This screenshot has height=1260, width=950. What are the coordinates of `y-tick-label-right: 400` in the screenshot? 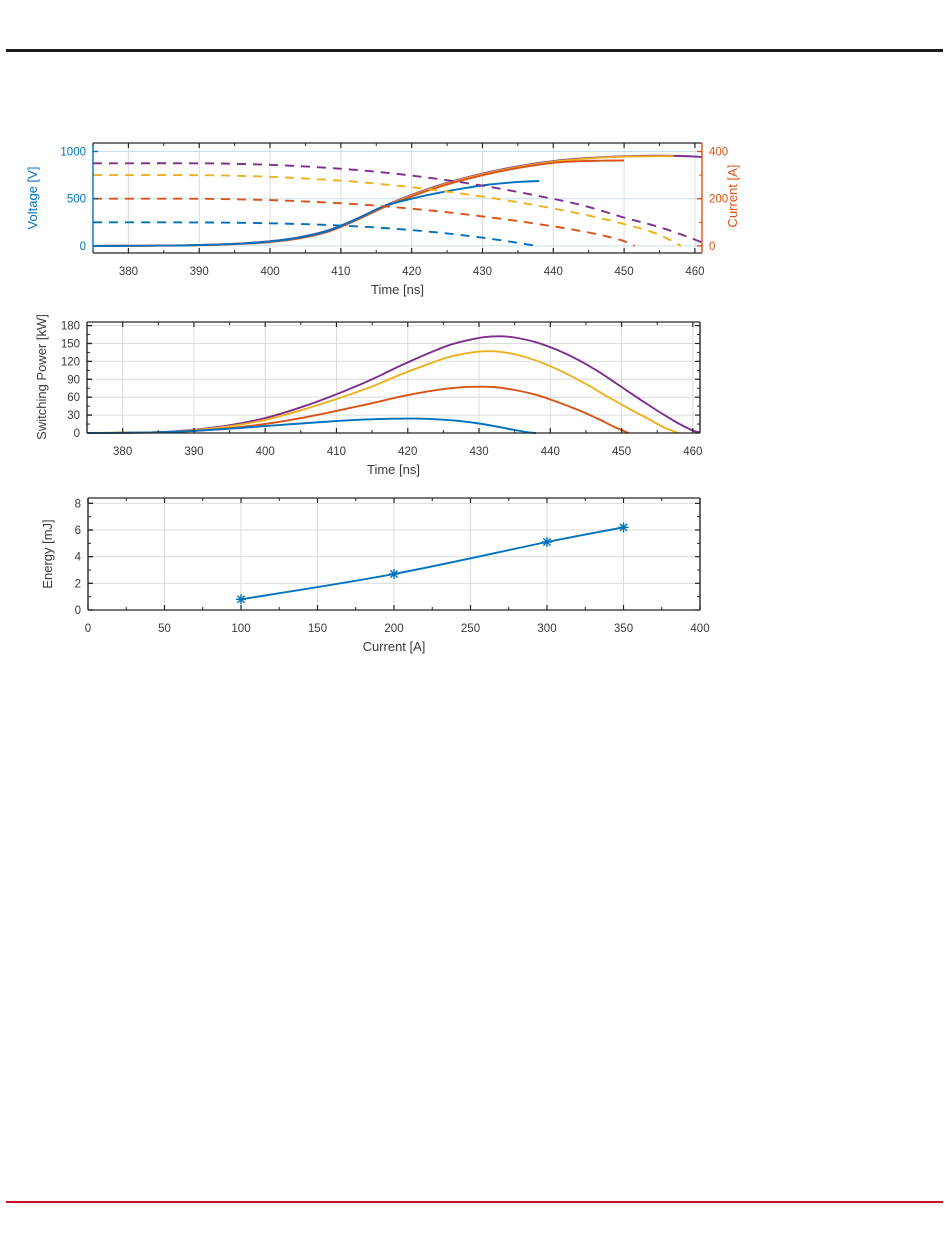 It's located at (718, 152).